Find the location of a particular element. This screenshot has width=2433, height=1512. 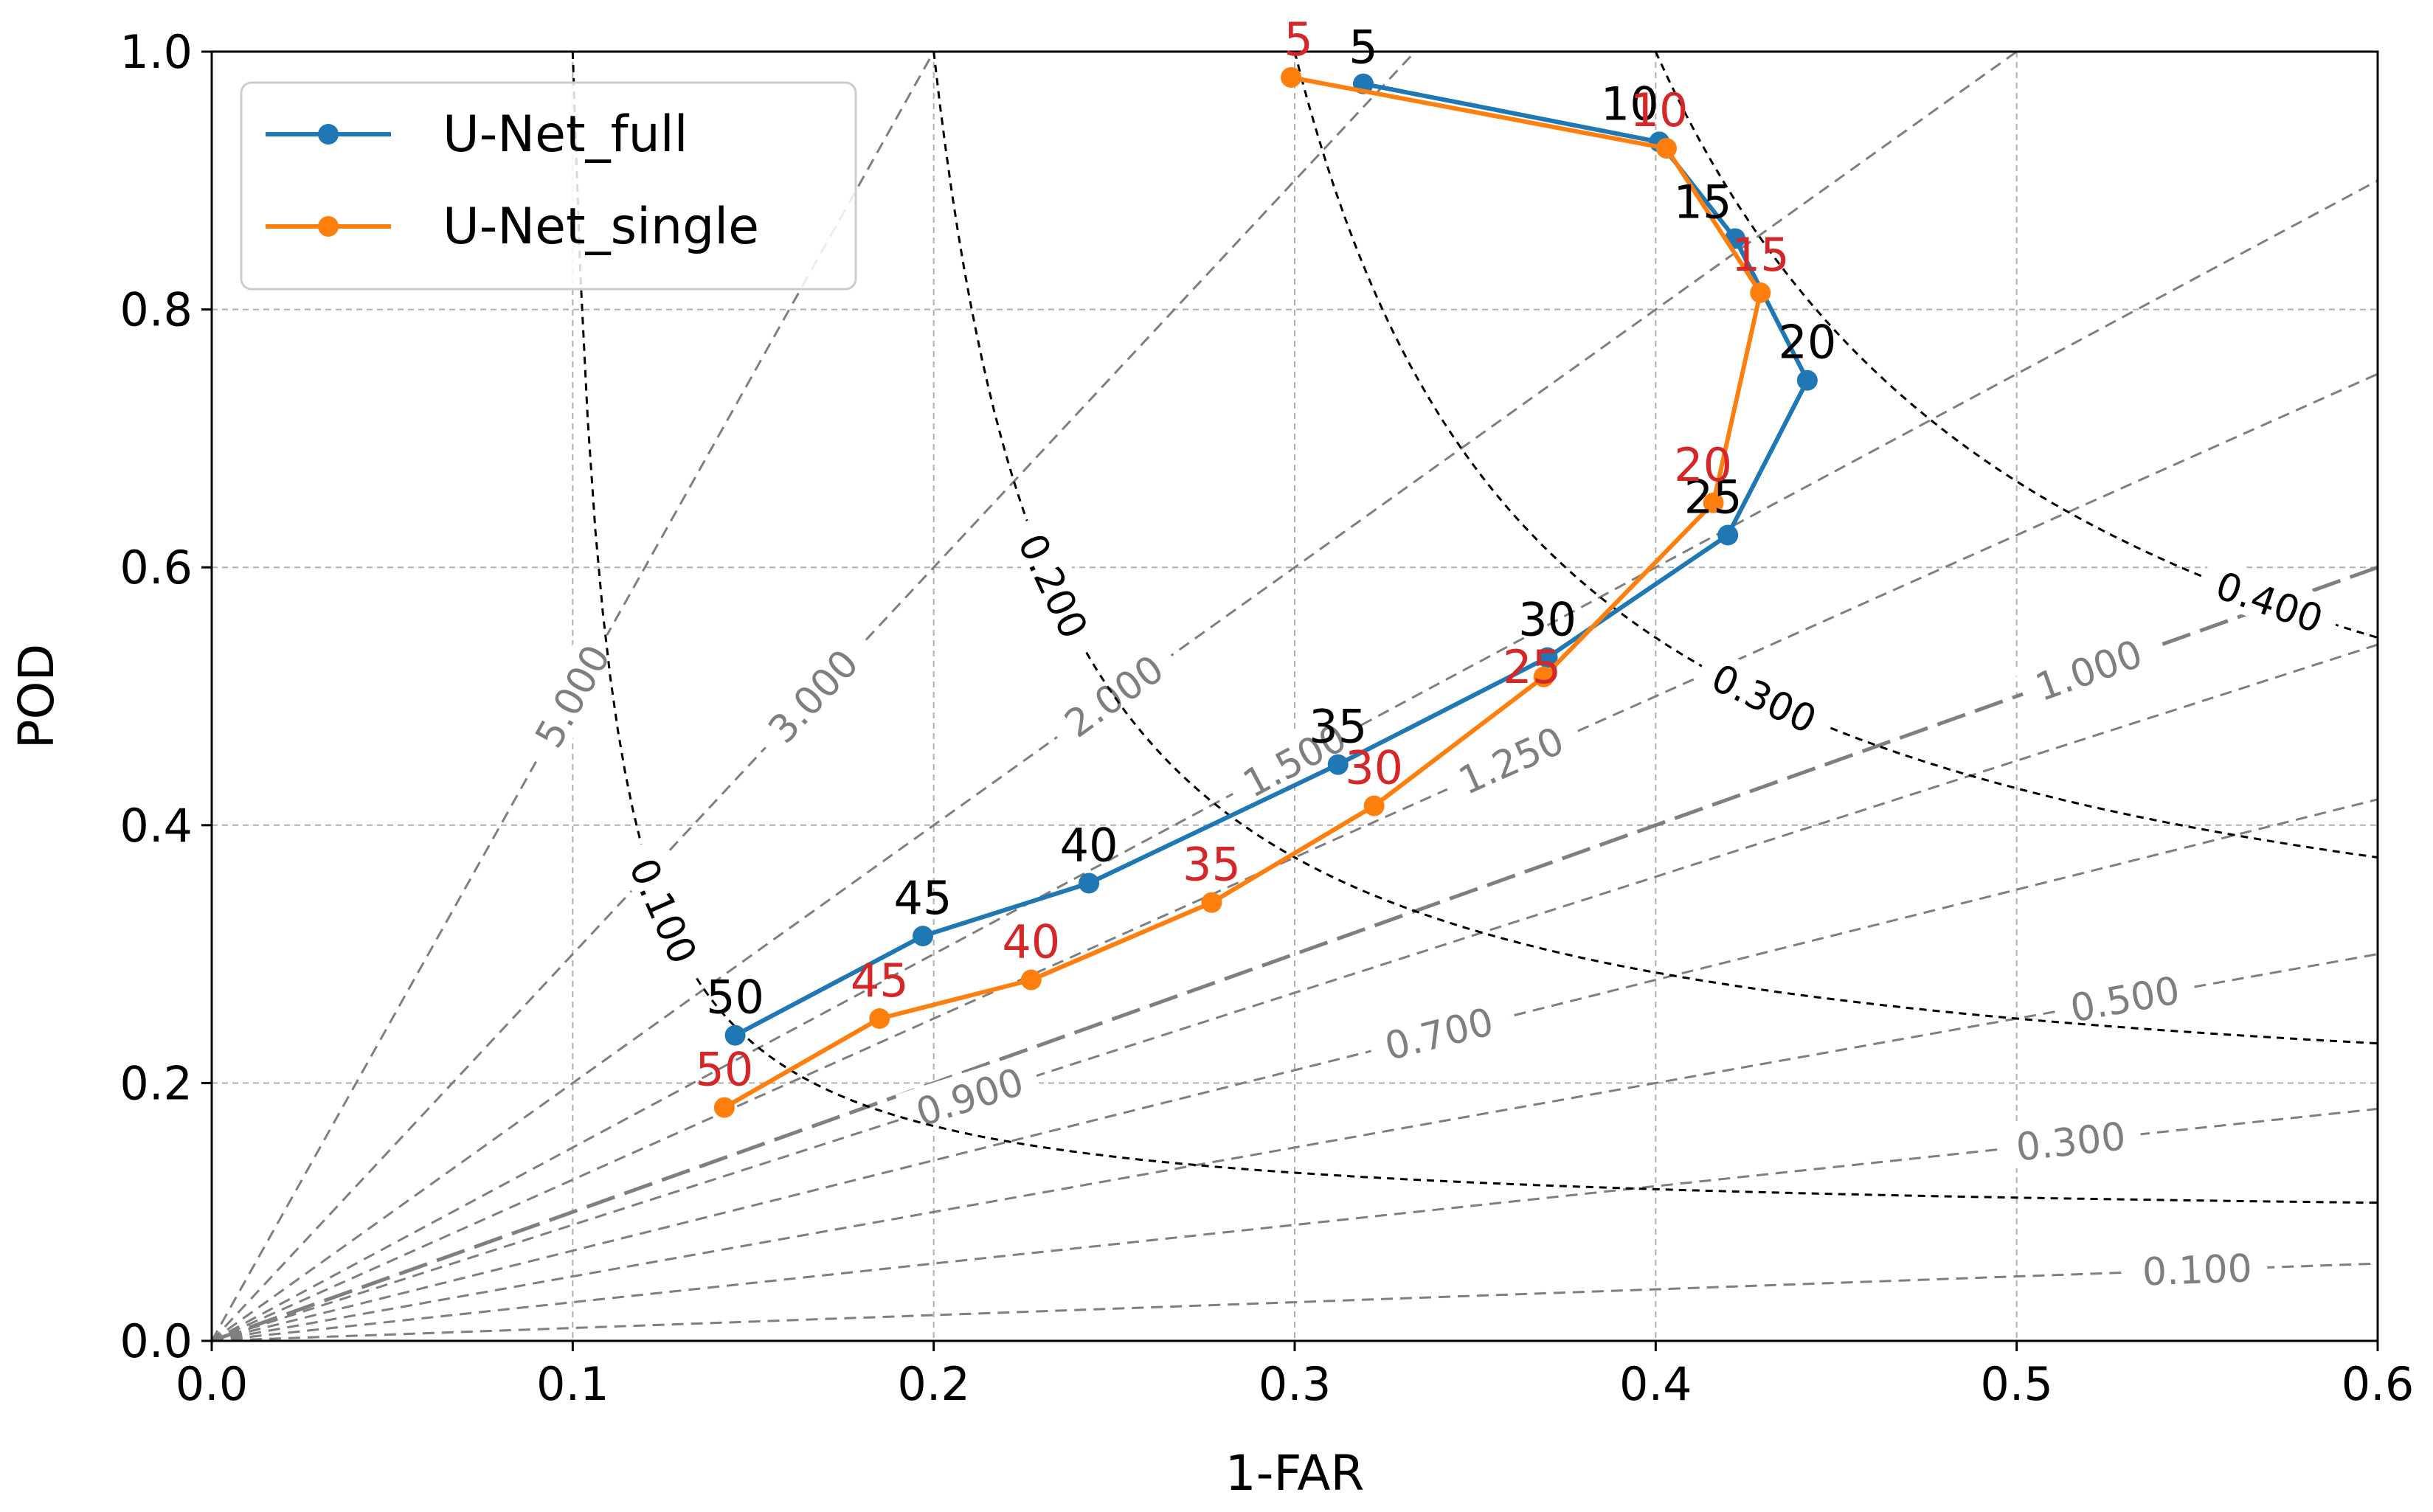

csi-label: 0.100 is located at coordinates (662, 912).